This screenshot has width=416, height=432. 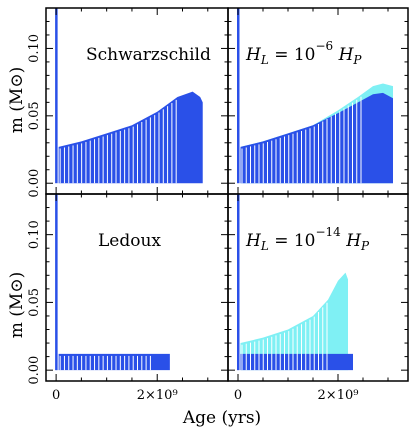 I want to click on x-axis-label: Age (yrs), so click(x=221, y=418).